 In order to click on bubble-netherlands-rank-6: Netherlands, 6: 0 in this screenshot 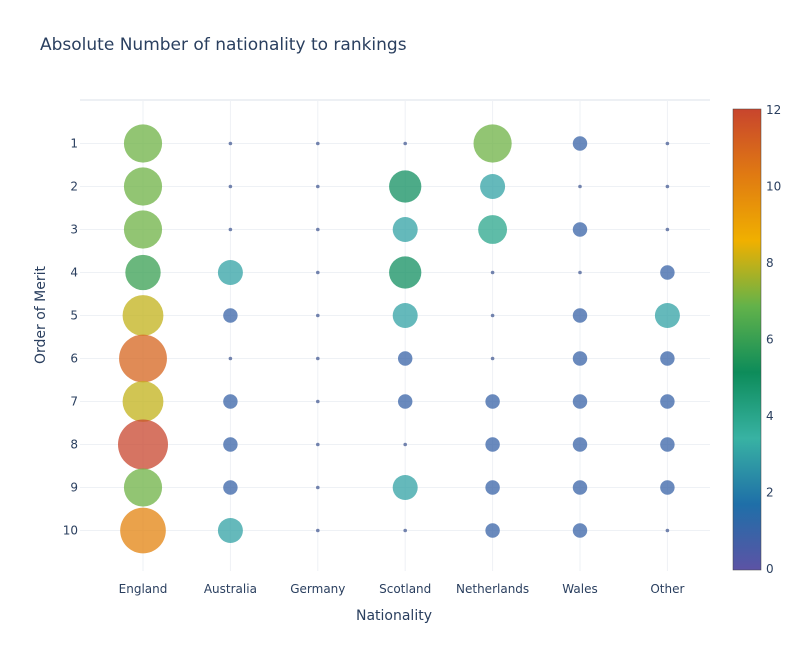, I will do `click(492, 358)`.